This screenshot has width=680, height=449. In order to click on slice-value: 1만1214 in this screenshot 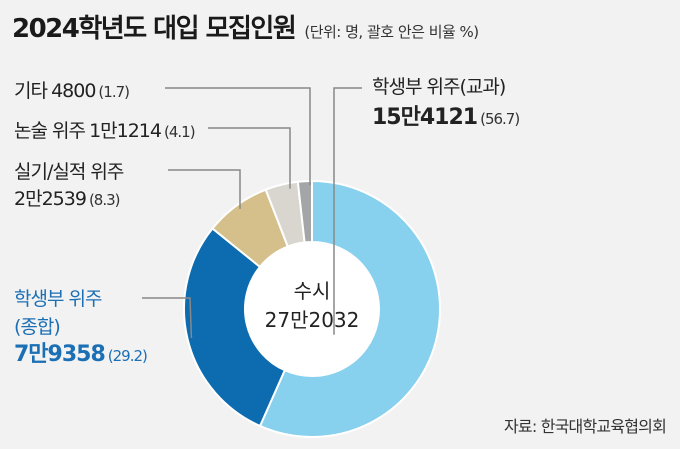, I will do `click(125, 131)`.